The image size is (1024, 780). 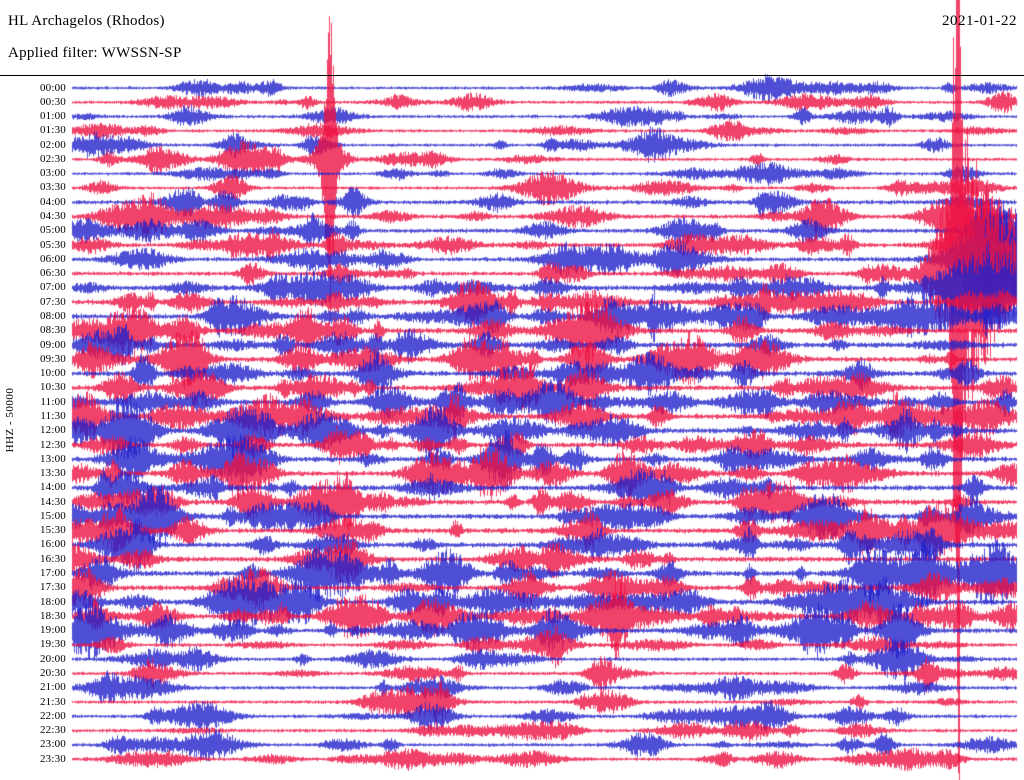 I want to click on time-label: 06:30, so click(x=52, y=273).